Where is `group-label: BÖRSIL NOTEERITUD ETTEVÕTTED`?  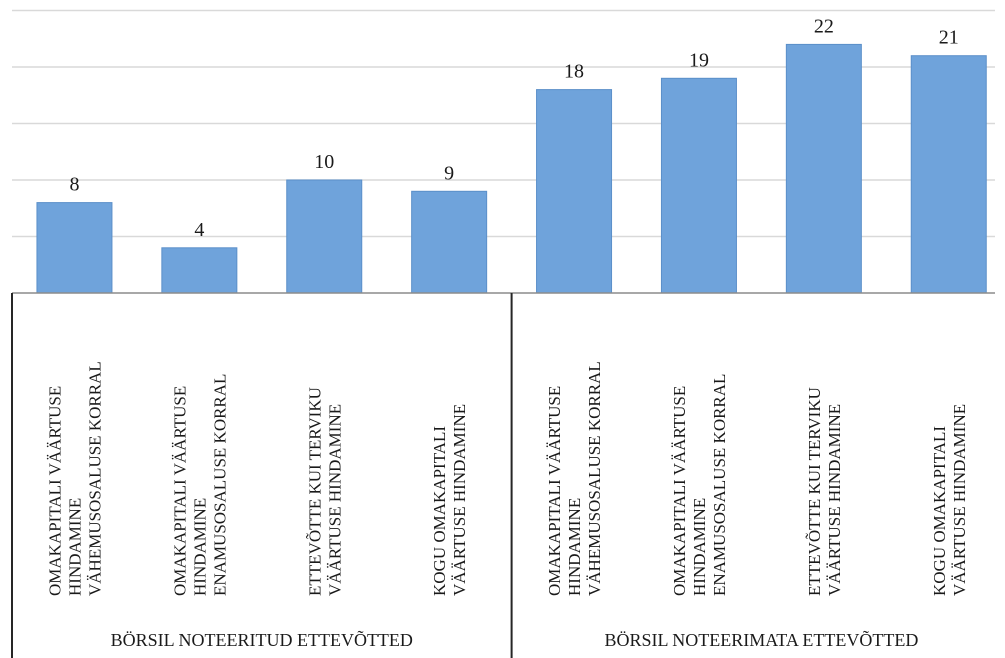
group-label: BÖRSIL NOTEERITUD ETTEVÕTTED is located at coordinates (262, 639).